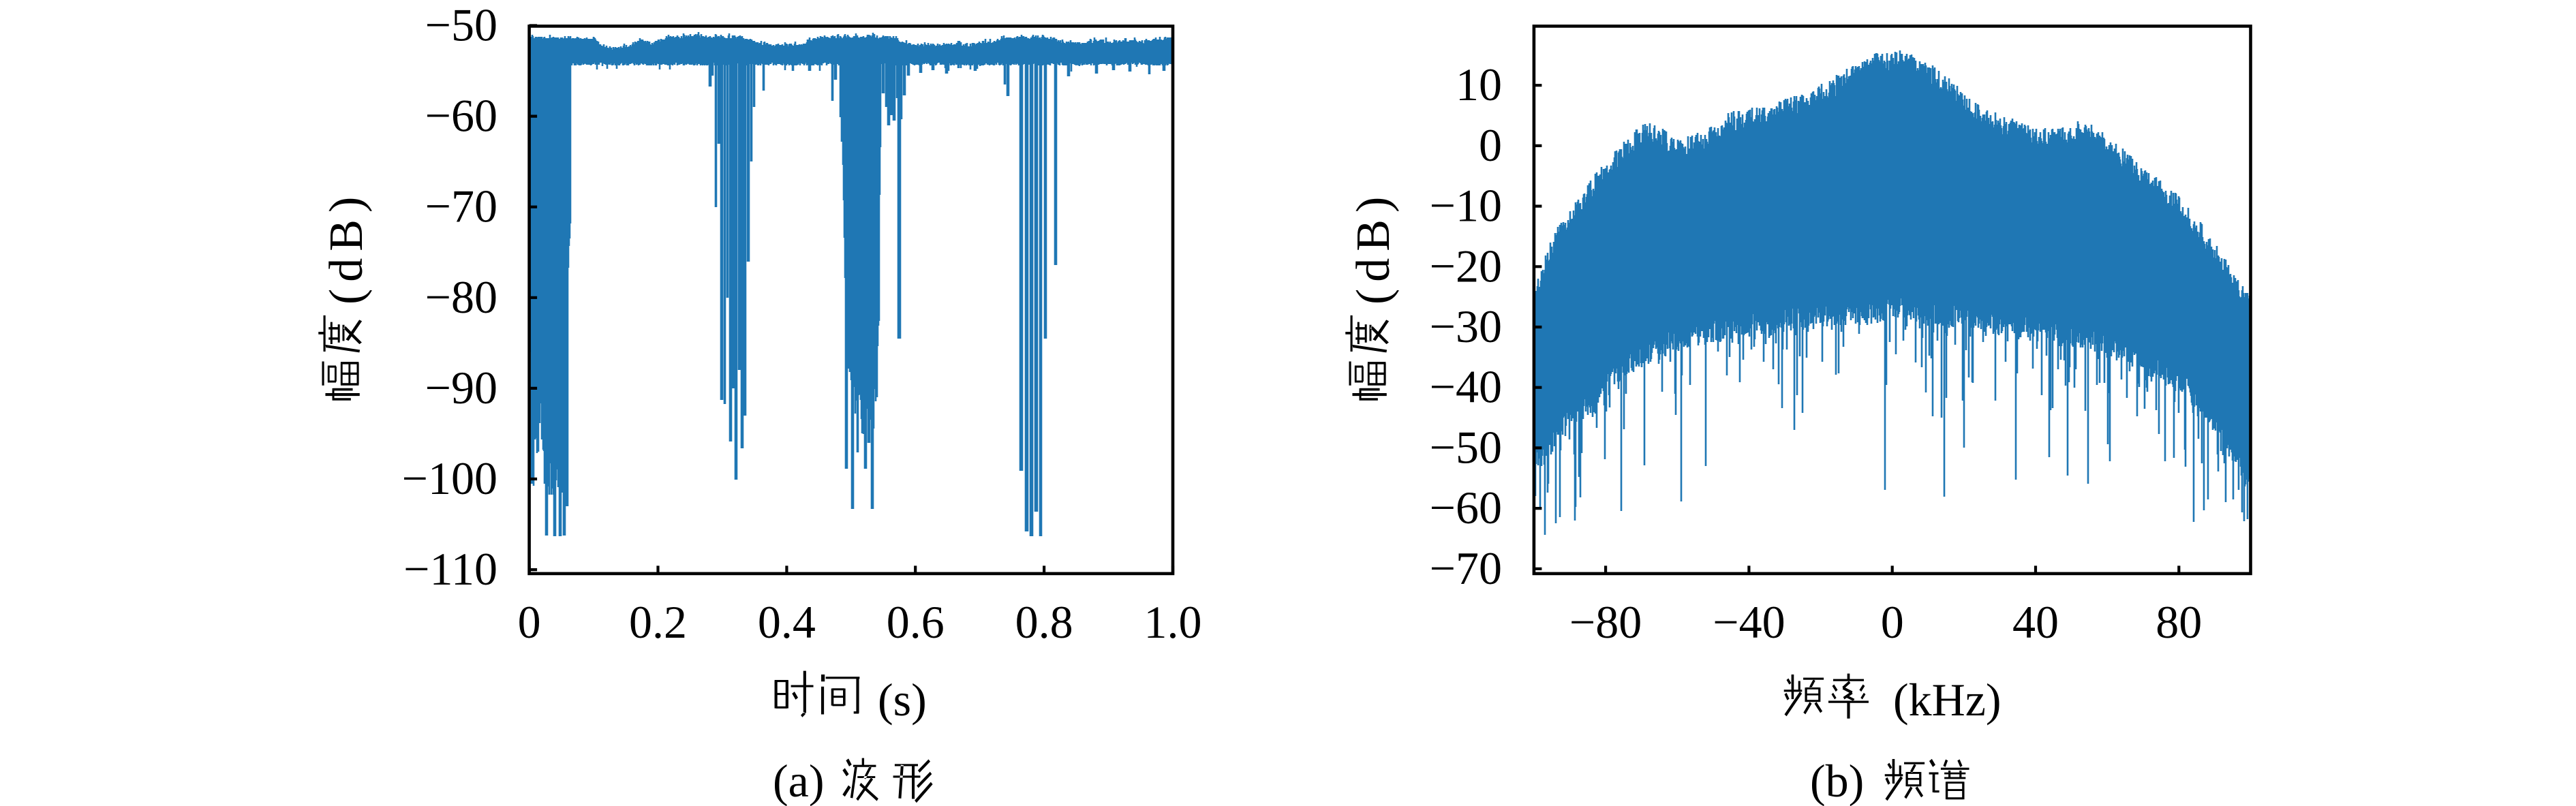  What do you see at coordinates (1466, 206) in the screenshot?
I see `svg-text: −10` at bounding box center [1466, 206].